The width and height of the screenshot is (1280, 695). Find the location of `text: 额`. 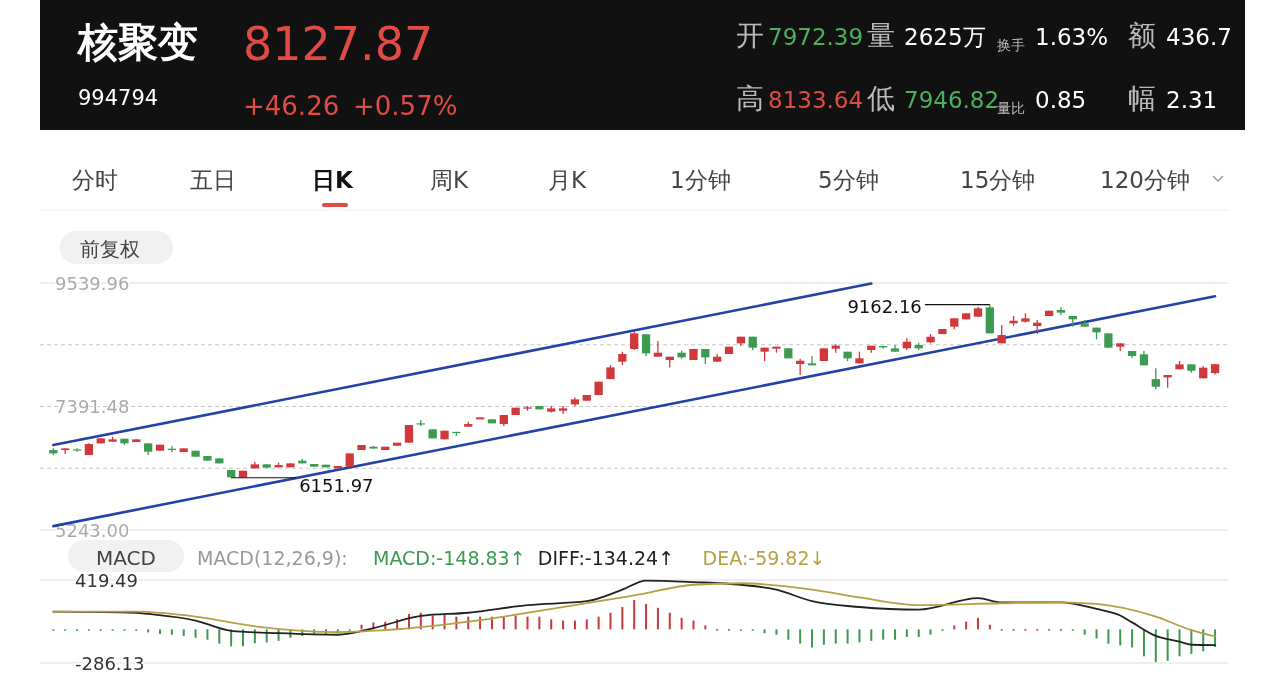

text: 额 is located at coordinates (1142, 35).